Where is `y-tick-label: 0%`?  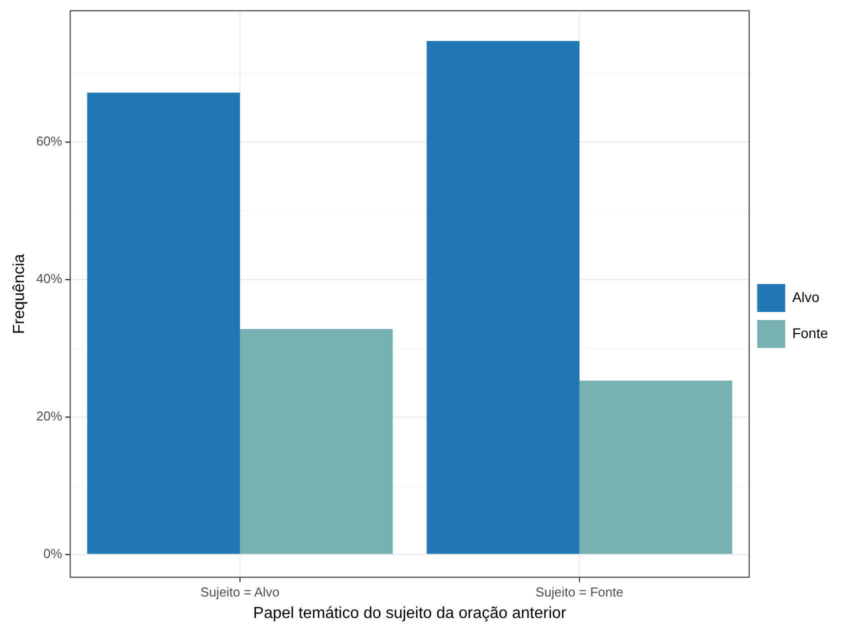
y-tick-label: 0% is located at coordinates (53, 554).